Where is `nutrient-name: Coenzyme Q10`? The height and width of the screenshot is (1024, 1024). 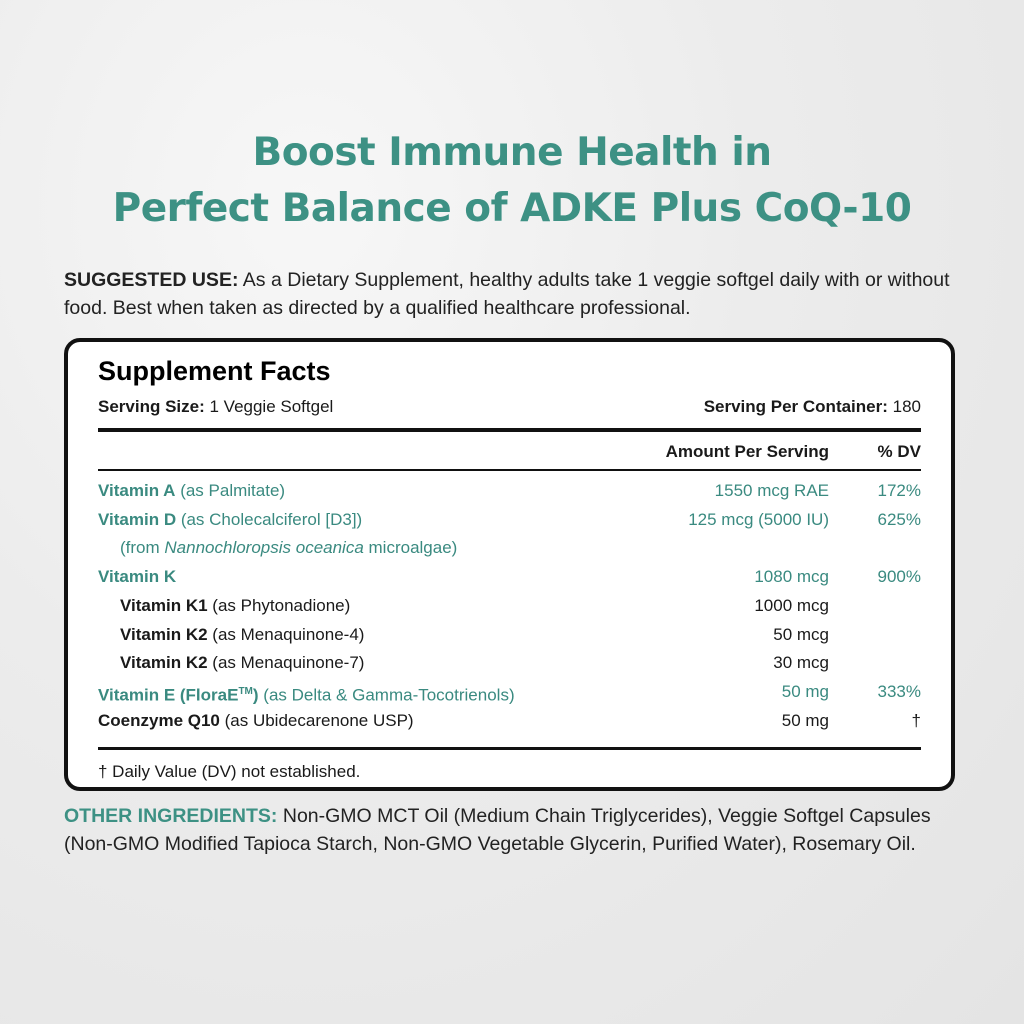
nutrient-name: Coenzyme Q10 is located at coordinates (159, 720).